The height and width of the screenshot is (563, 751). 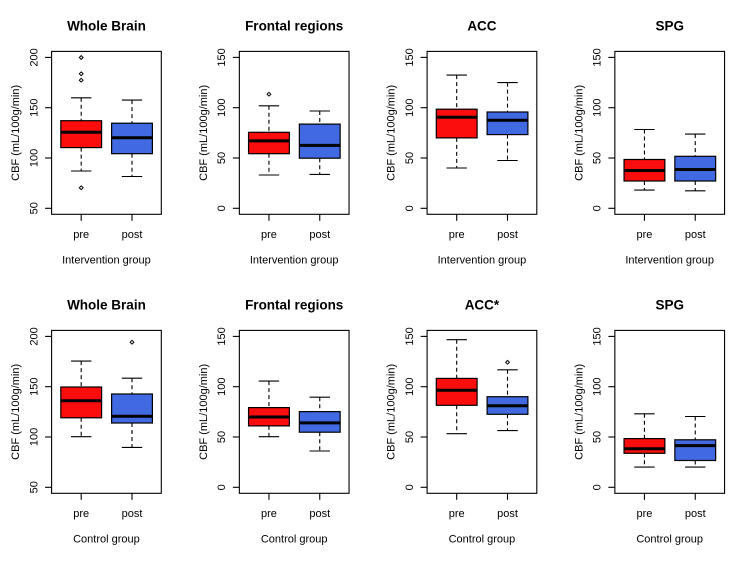 I want to click on svg-text: ACC*, so click(x=482, y=304).